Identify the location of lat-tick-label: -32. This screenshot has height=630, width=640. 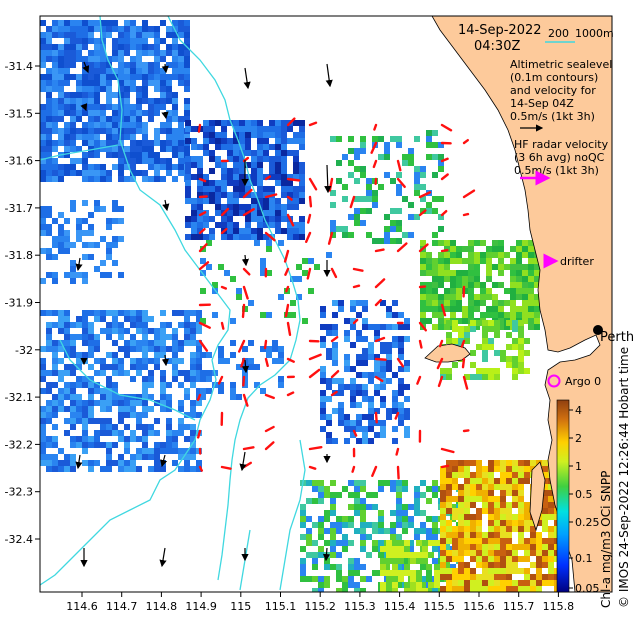
(24, 350).